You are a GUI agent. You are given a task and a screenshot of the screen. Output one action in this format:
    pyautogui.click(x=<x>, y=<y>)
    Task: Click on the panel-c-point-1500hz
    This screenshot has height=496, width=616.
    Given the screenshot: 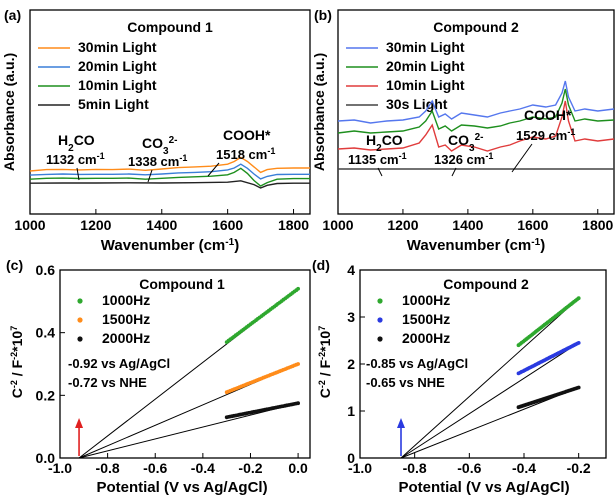 What is the action you would take?
    pyautogui.click(x=298, y=364)
    